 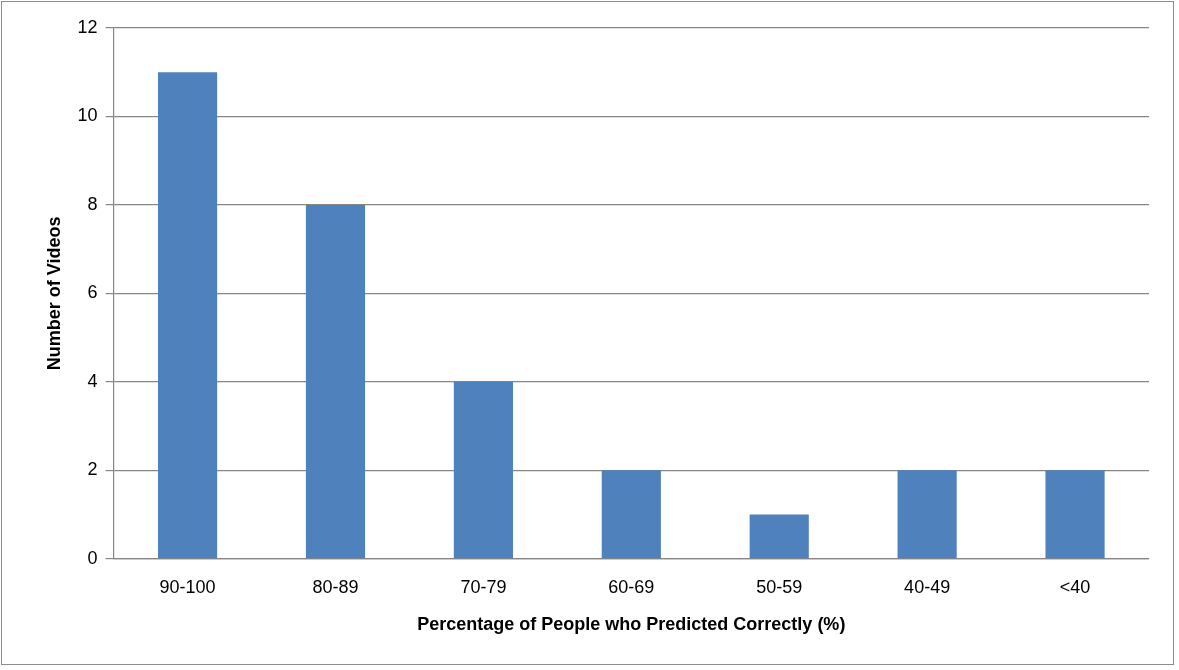 I want to click on y-axis-title: Number of Videos, so click(x=53, y=293).